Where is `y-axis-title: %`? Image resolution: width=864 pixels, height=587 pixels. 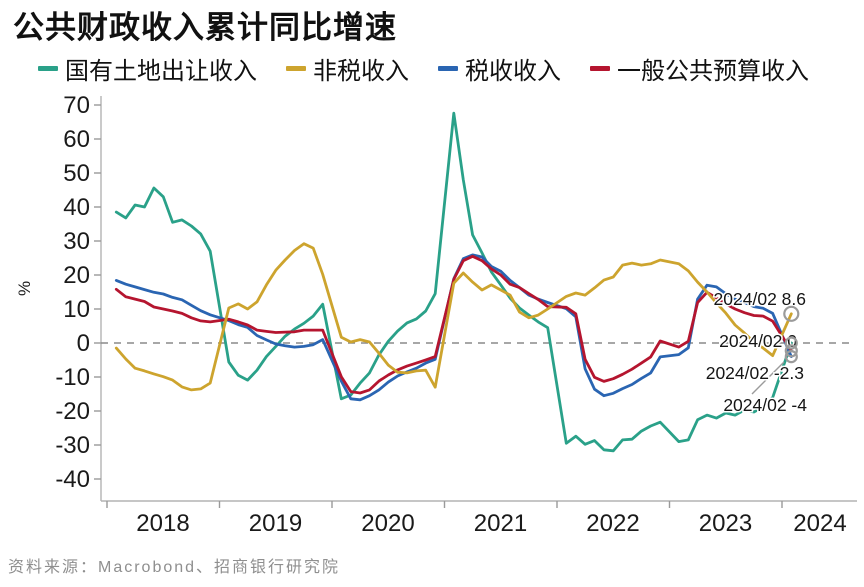
y-axis-title: % is located at coordinates (24, 288).